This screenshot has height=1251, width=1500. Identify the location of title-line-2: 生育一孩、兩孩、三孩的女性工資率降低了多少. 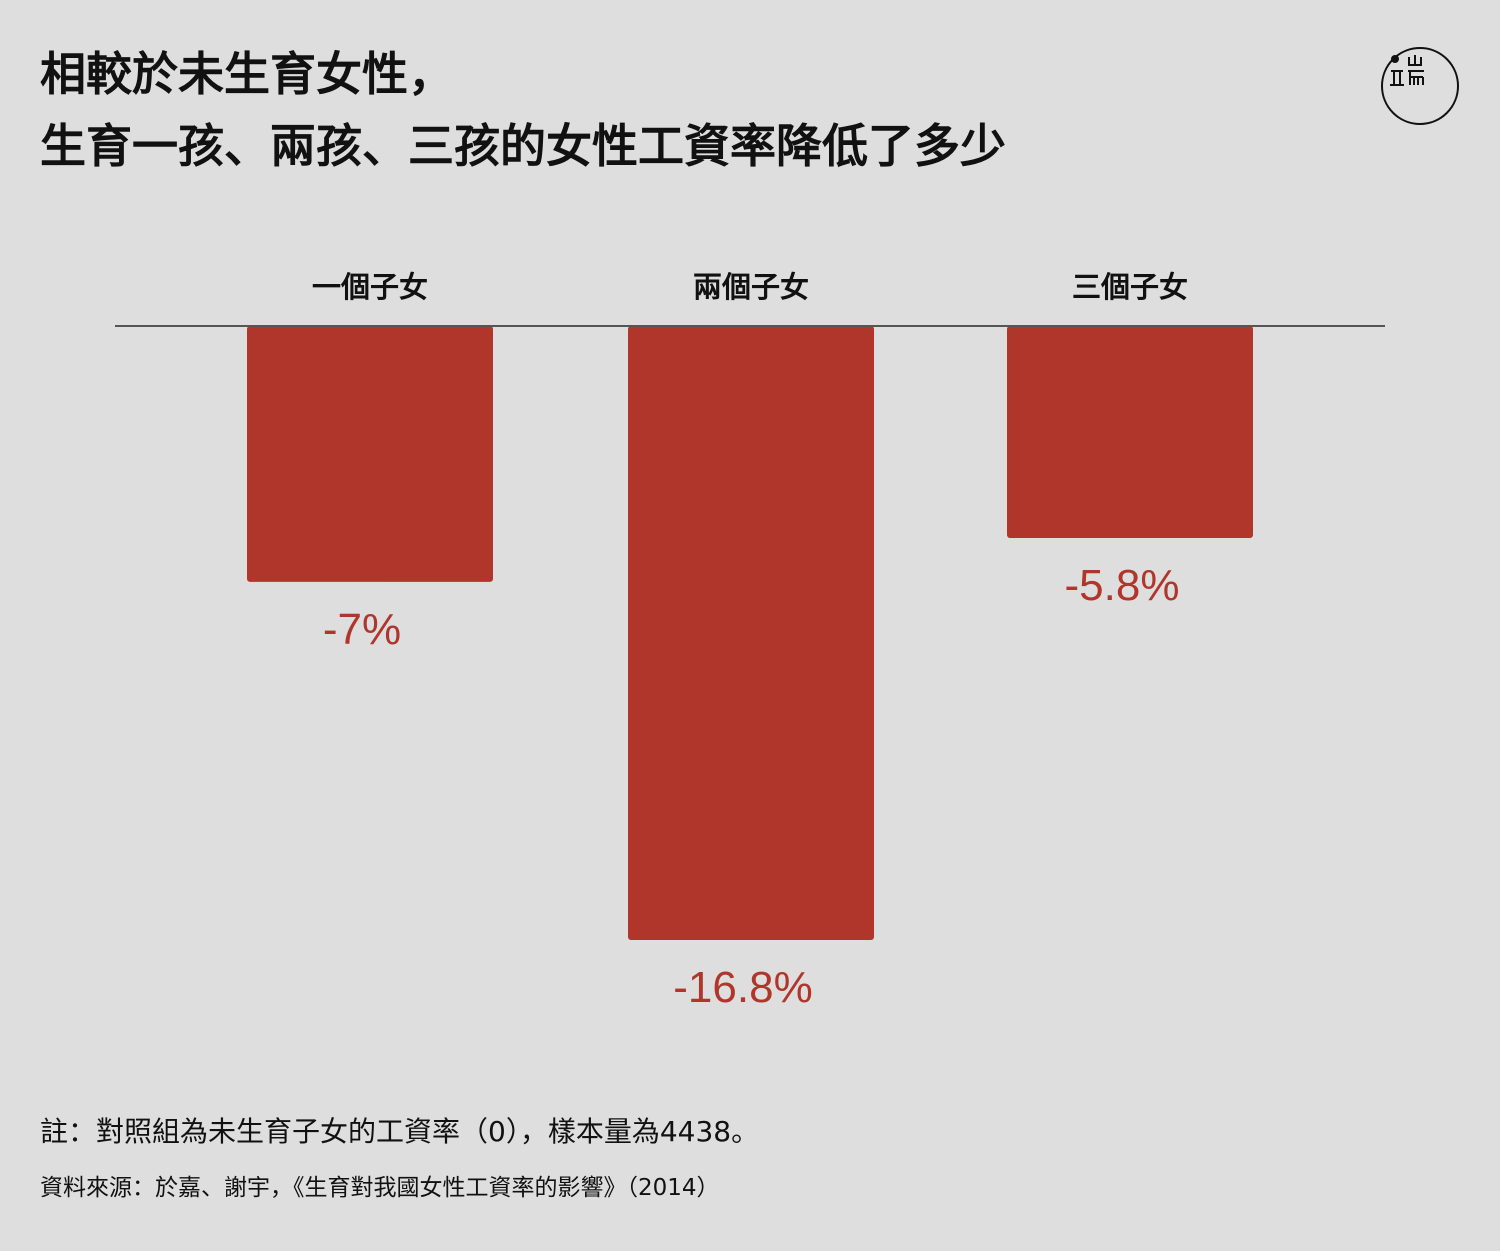
(523, 146).